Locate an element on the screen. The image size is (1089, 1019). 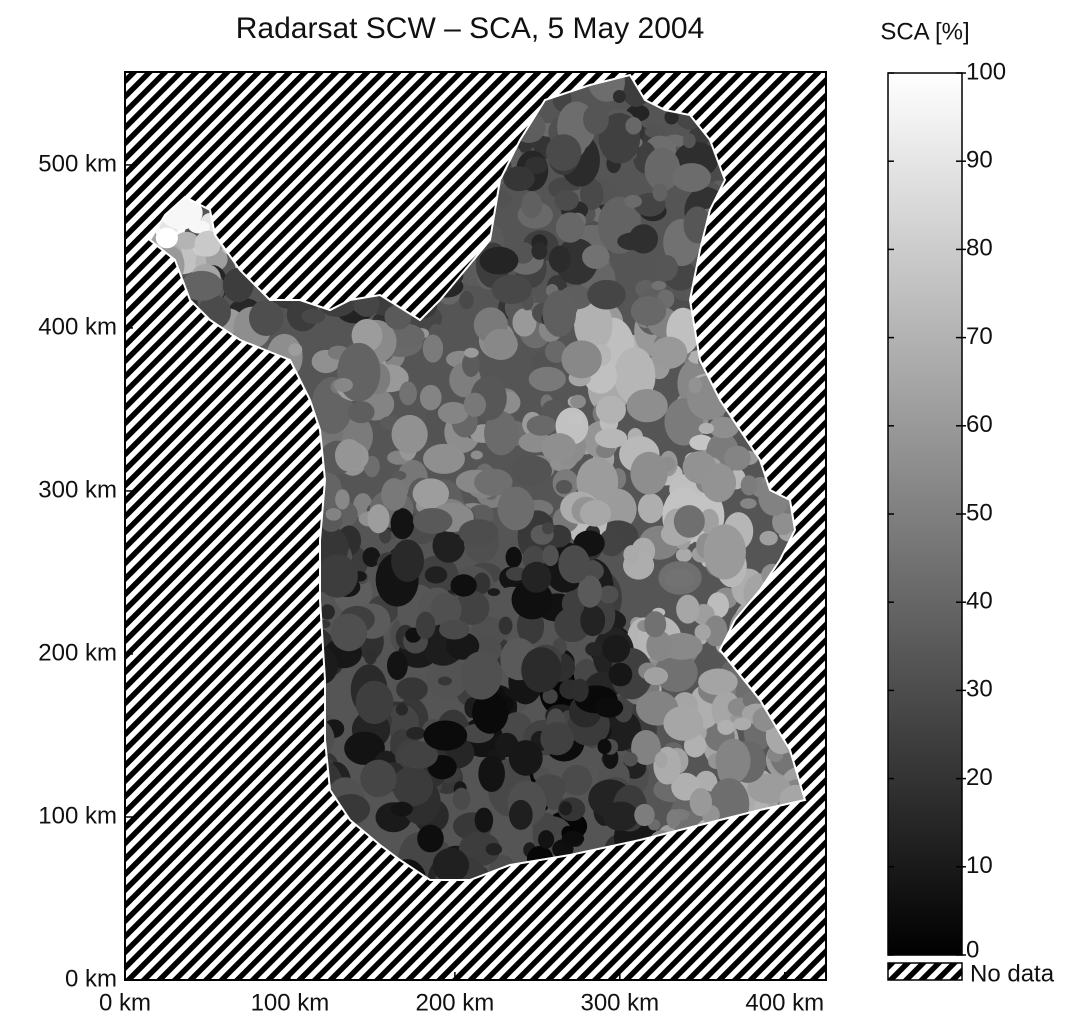
no-data-label: No data is located at coordinates (1012, 973).